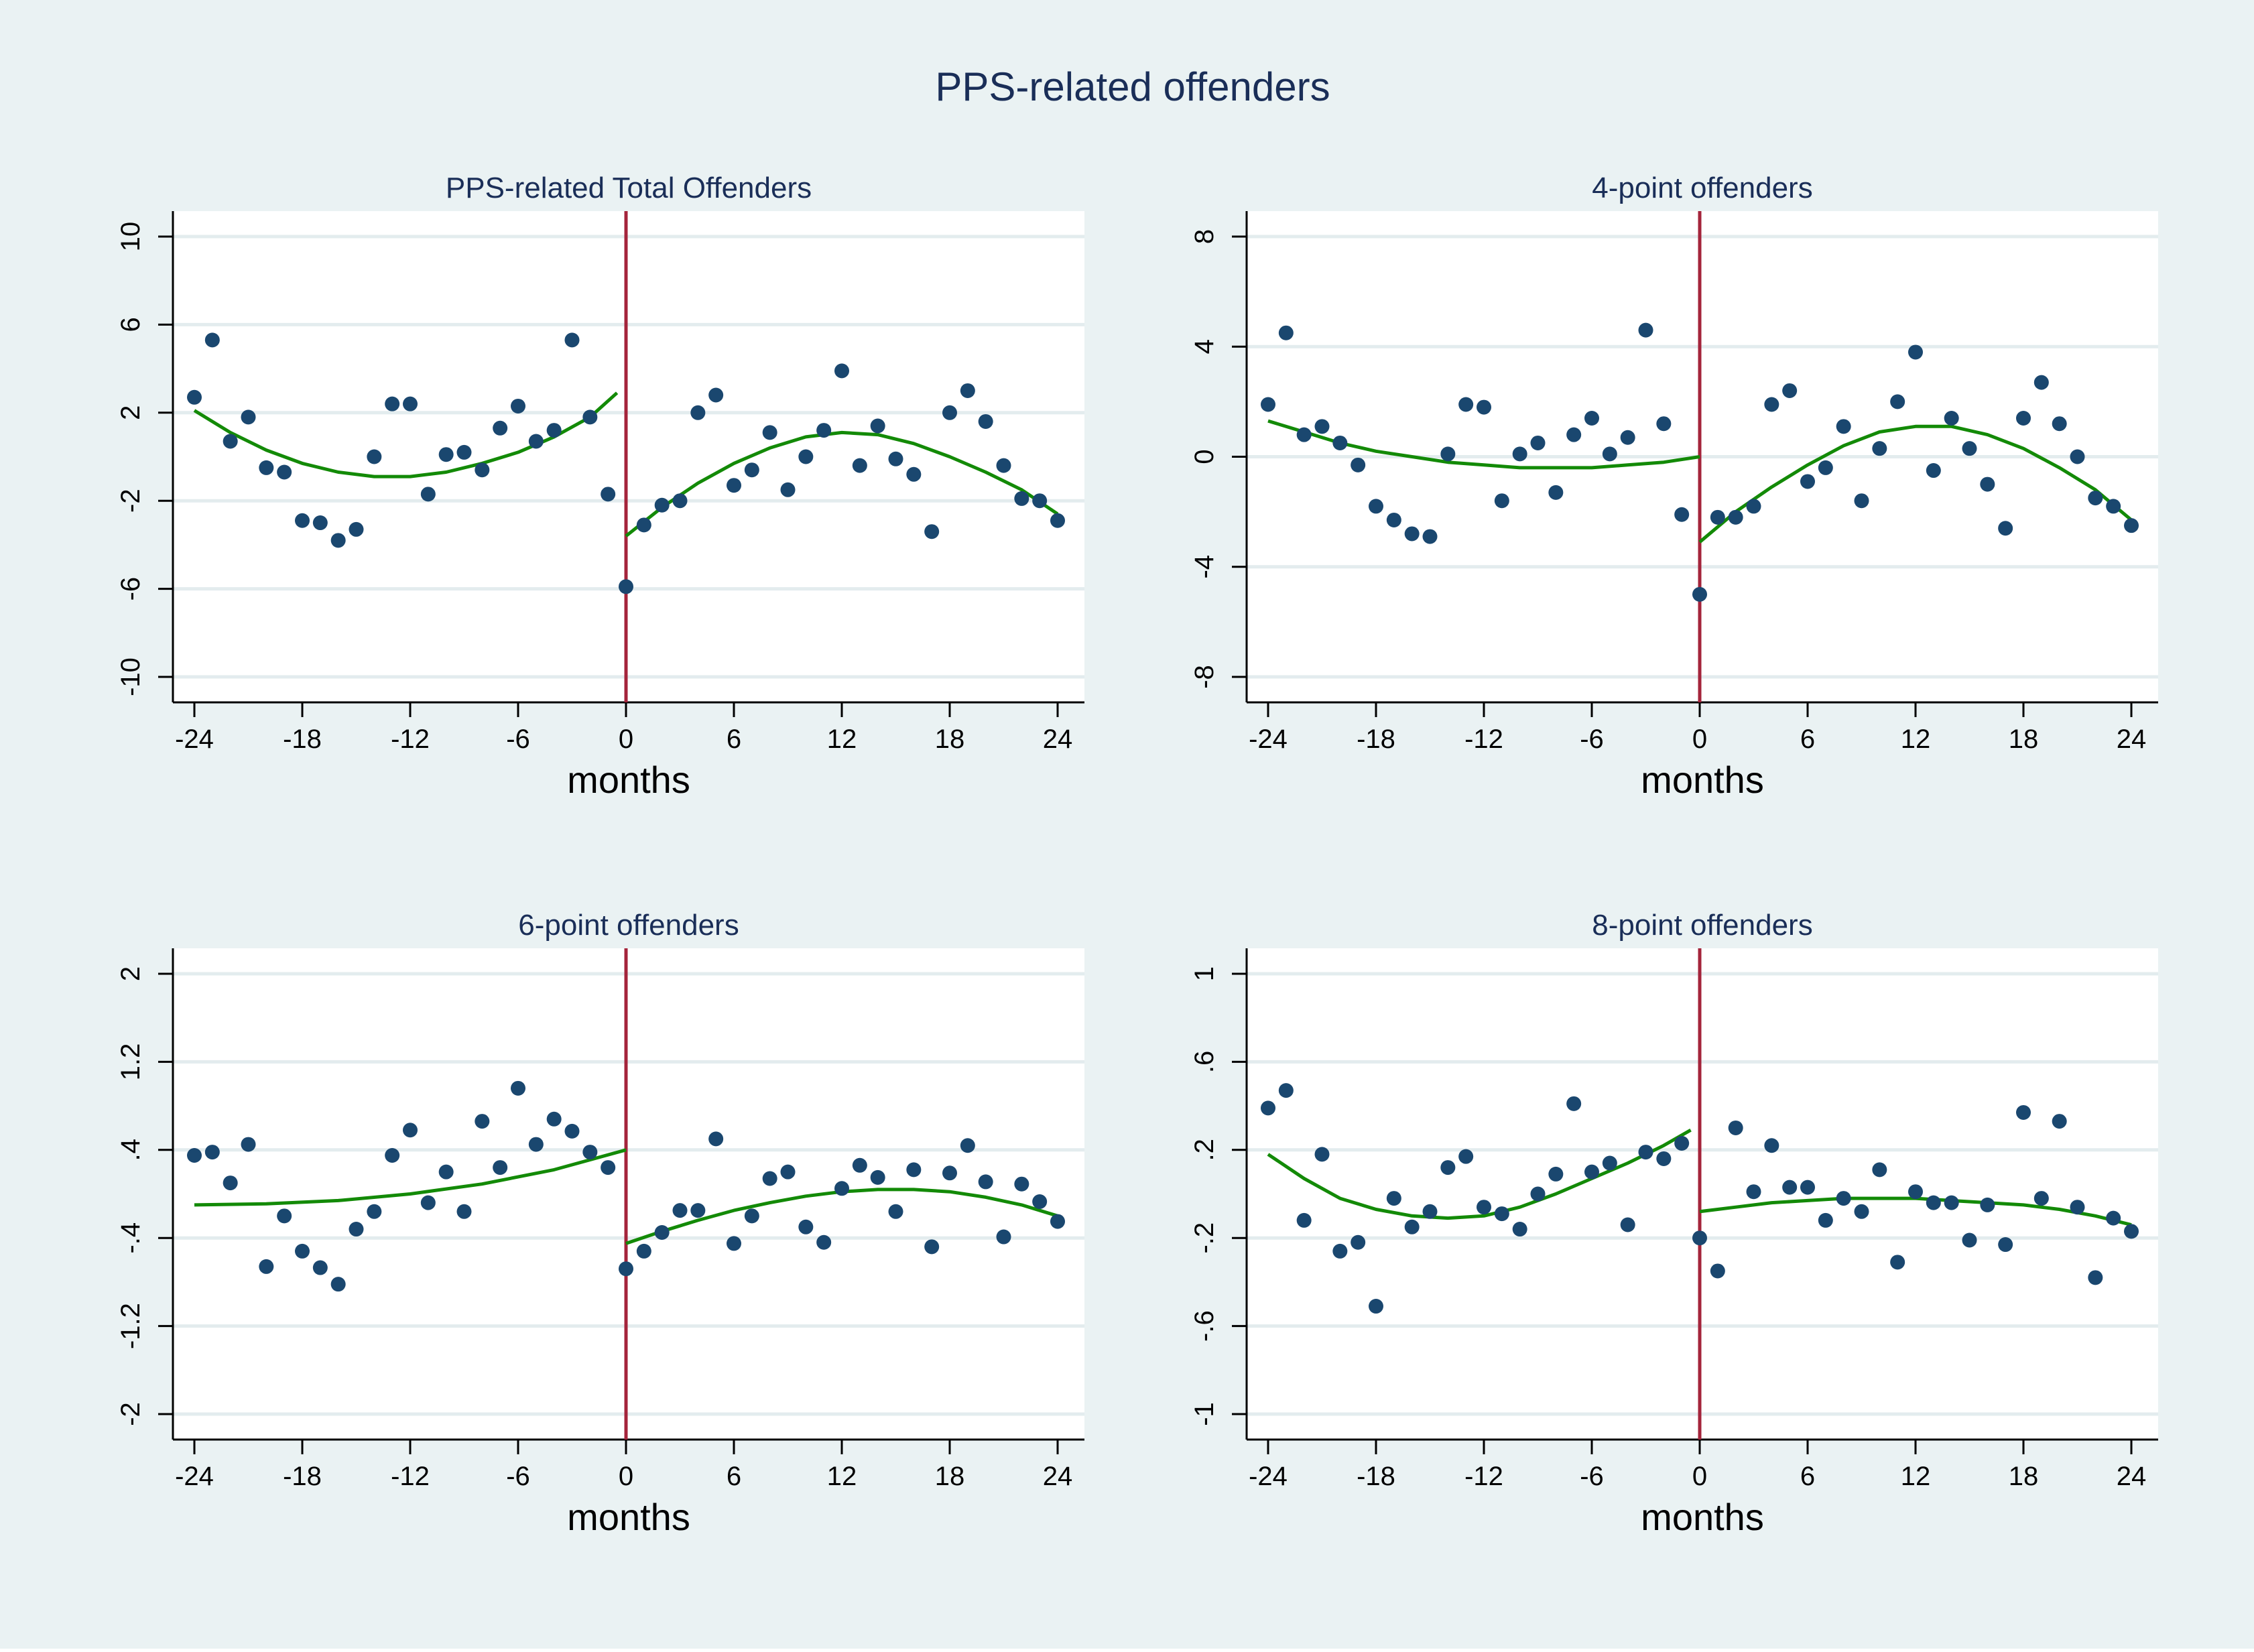  Describe the element at coordinates (1204, 1326) in the screenshot. I see `y-tick-label: -.6` at that location.